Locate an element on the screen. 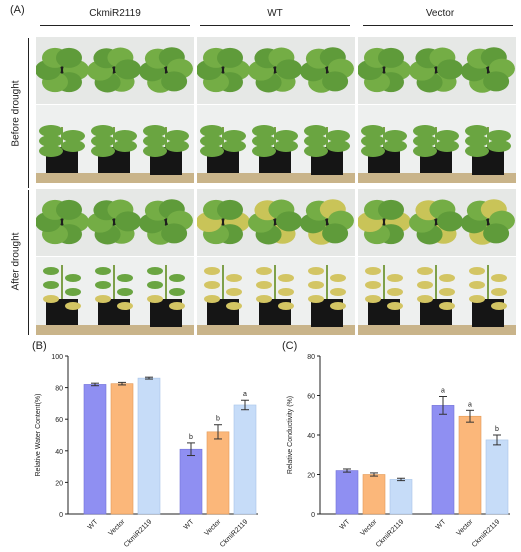  panel-b-label: (B) is located at coordinates (39, 346).